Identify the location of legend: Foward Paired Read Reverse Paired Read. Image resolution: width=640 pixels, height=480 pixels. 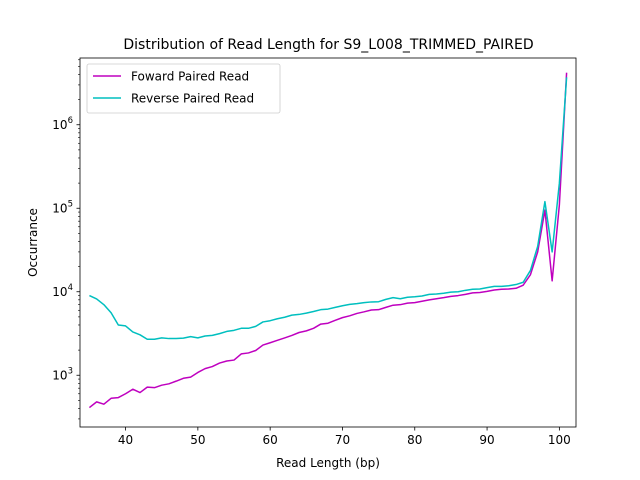
(183, 88).